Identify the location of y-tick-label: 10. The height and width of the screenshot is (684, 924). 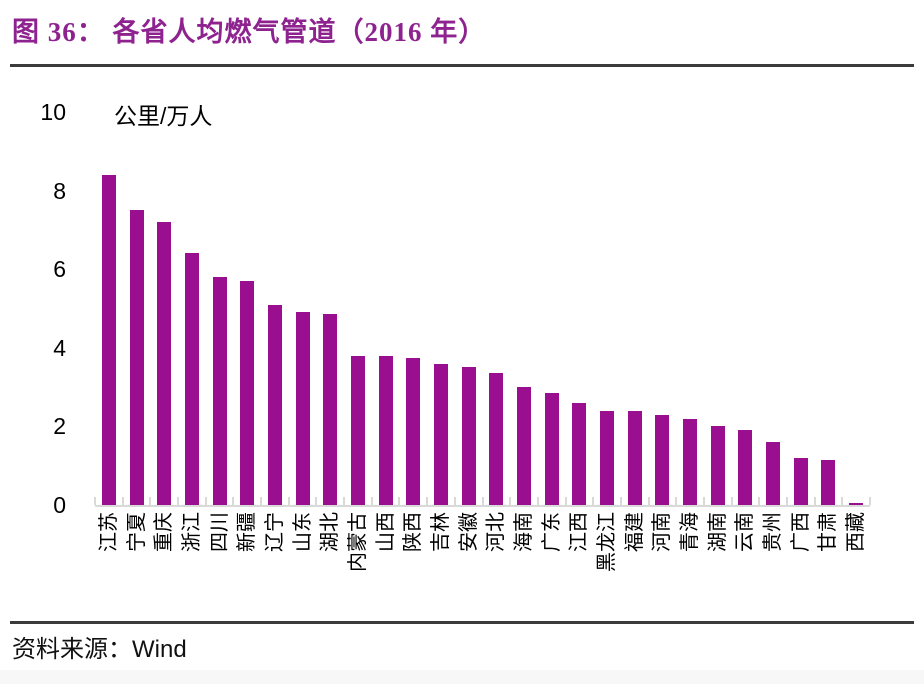
(53, 112).